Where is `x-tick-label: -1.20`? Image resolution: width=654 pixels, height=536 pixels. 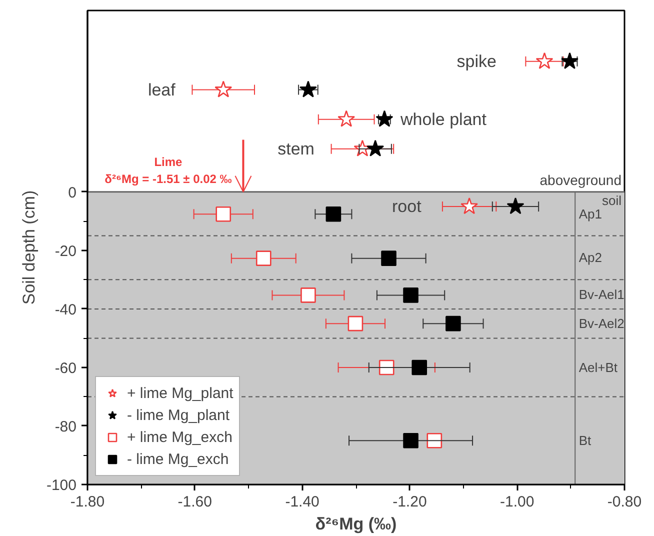 x-tick-label: -1.20 is located at coordinates (409, 502).